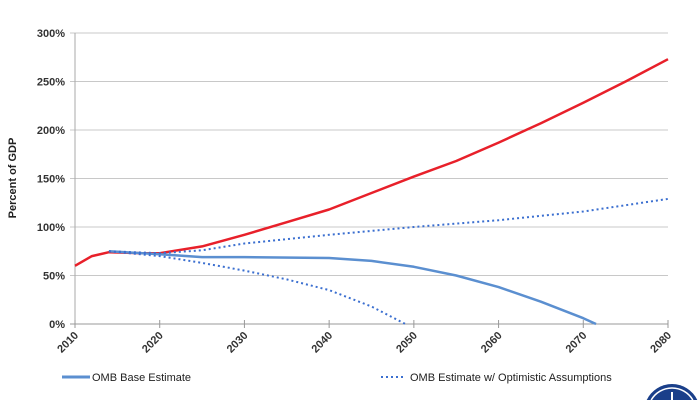 Image resolution: width=700 pixels, height=400 pixels. What do you see at coordinates (322, 343) in the screenshot?
I see `x-tick-label: 2040` at bounding box center [322, 343].